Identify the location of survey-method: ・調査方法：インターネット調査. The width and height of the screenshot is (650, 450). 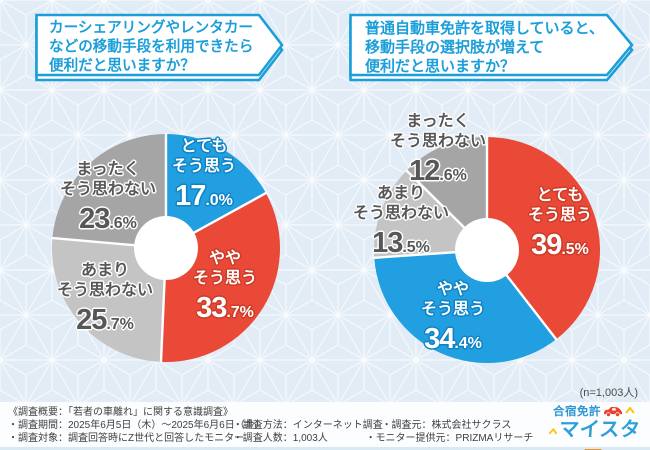
(307, 425).